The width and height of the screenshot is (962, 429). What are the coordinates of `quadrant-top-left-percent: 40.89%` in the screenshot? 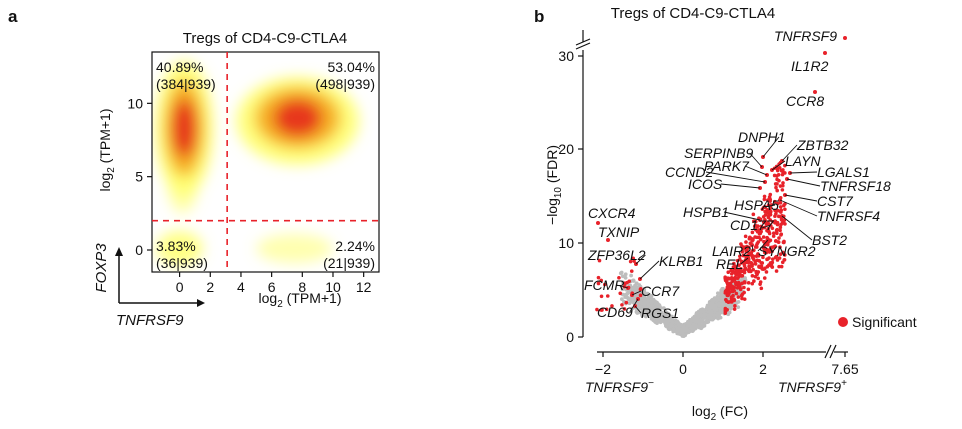 It's located at (179, 67).